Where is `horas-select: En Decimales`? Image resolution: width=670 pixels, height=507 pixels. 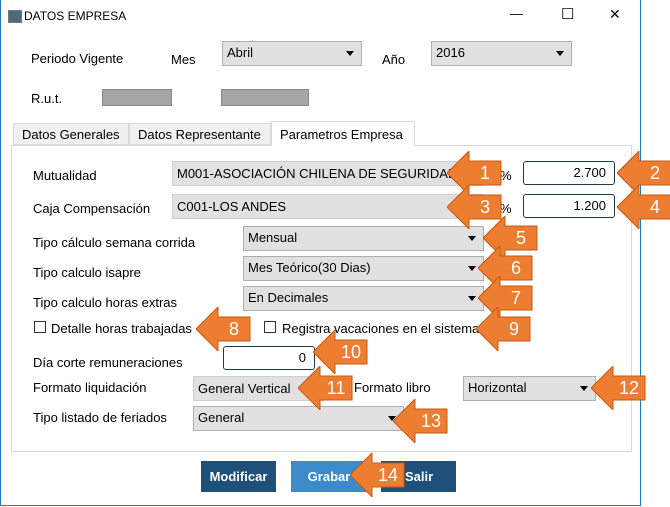 horas-select: En Decimales is located at coordinates (363, 298).